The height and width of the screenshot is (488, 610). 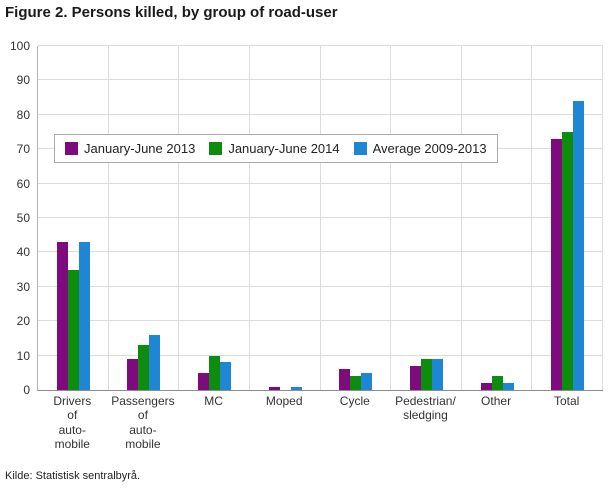 I want to click on legend-label: January-June 2014, so click(x=284, y=148).